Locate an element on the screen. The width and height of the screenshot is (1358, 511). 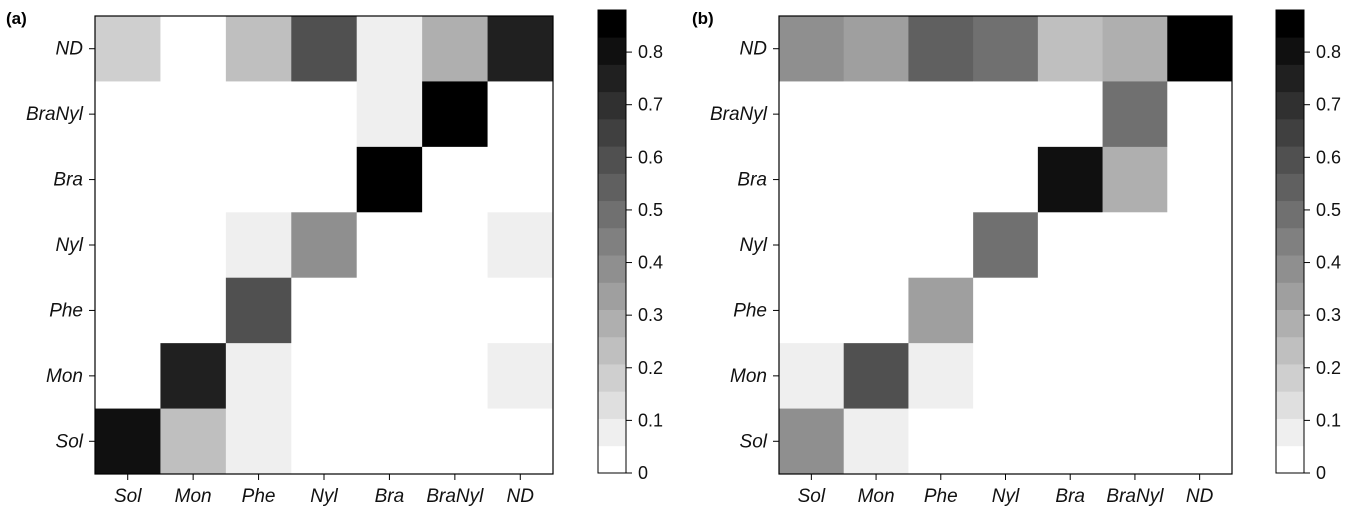
heatmap-cell-ND-ND is located at coordinates (520, 49).